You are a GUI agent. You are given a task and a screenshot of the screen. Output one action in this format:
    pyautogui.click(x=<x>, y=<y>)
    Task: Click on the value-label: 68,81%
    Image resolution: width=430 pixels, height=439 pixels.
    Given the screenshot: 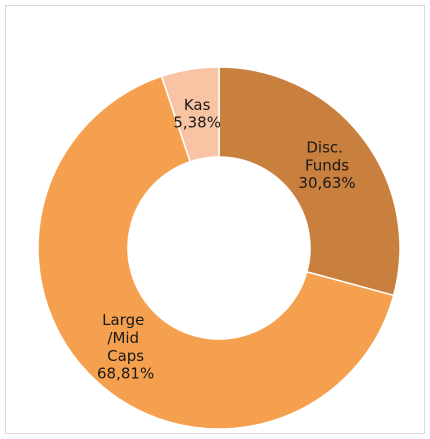 What is the action you would take?
    pyautogui.click(x=125, y=373)
    